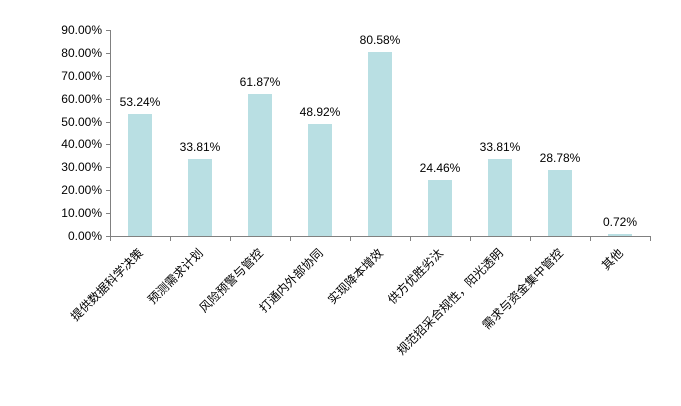 The width and height of the screenshot is (681, 406). I want to click on x-category-label: 实现降本增效, so click(355, 276).